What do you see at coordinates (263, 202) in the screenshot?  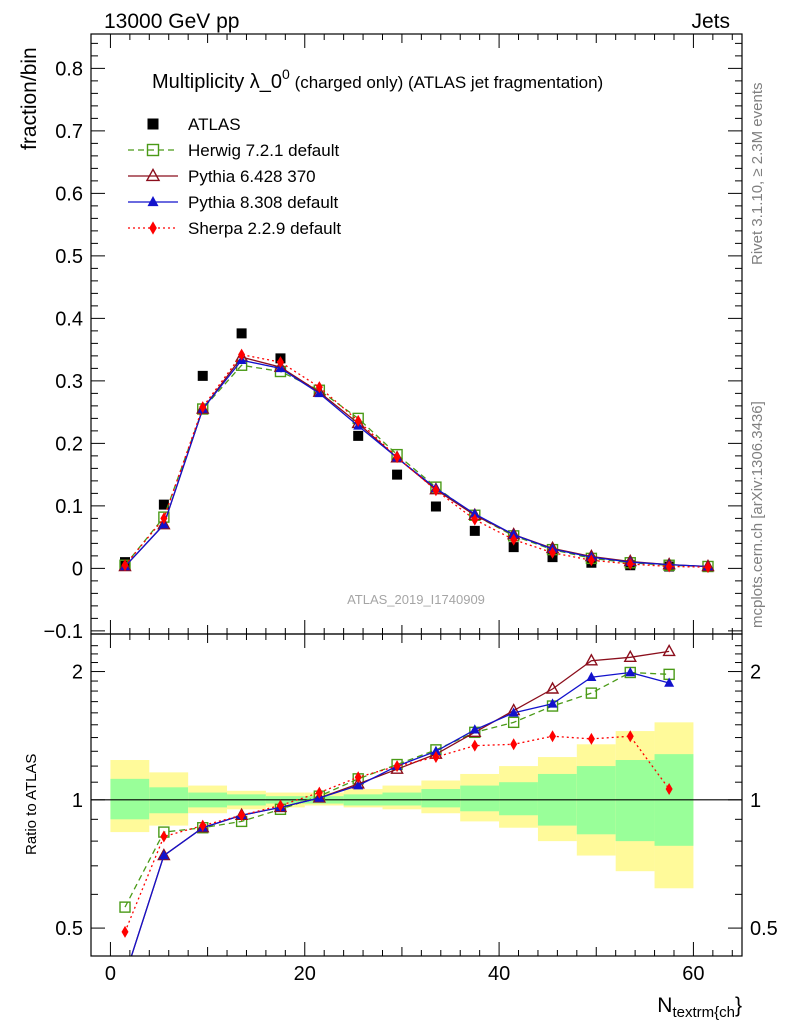 I see `legend-label-pythia-8-308-default: Pythia 8.308 default` at bounding box center [263, 202].